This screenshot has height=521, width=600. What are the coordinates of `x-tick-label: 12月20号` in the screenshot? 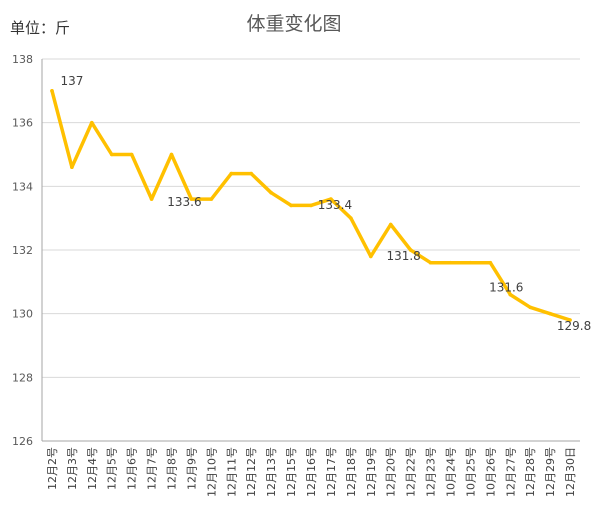 It's located at (391, 472).